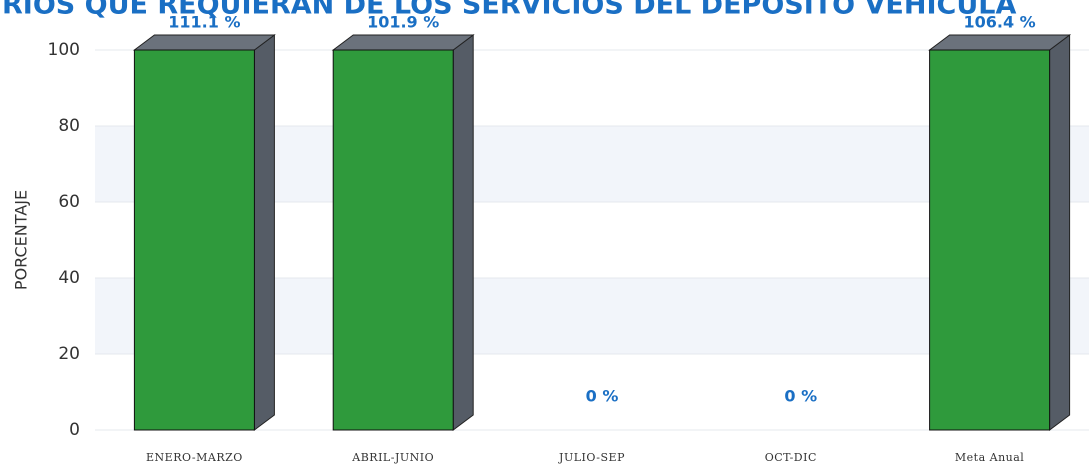 This screenshot has width=1089, height=466. What do you see at coordinates (64, 50) in the screenshot?
I see `y-tick-label: 100` at bounding box center [64, 50].